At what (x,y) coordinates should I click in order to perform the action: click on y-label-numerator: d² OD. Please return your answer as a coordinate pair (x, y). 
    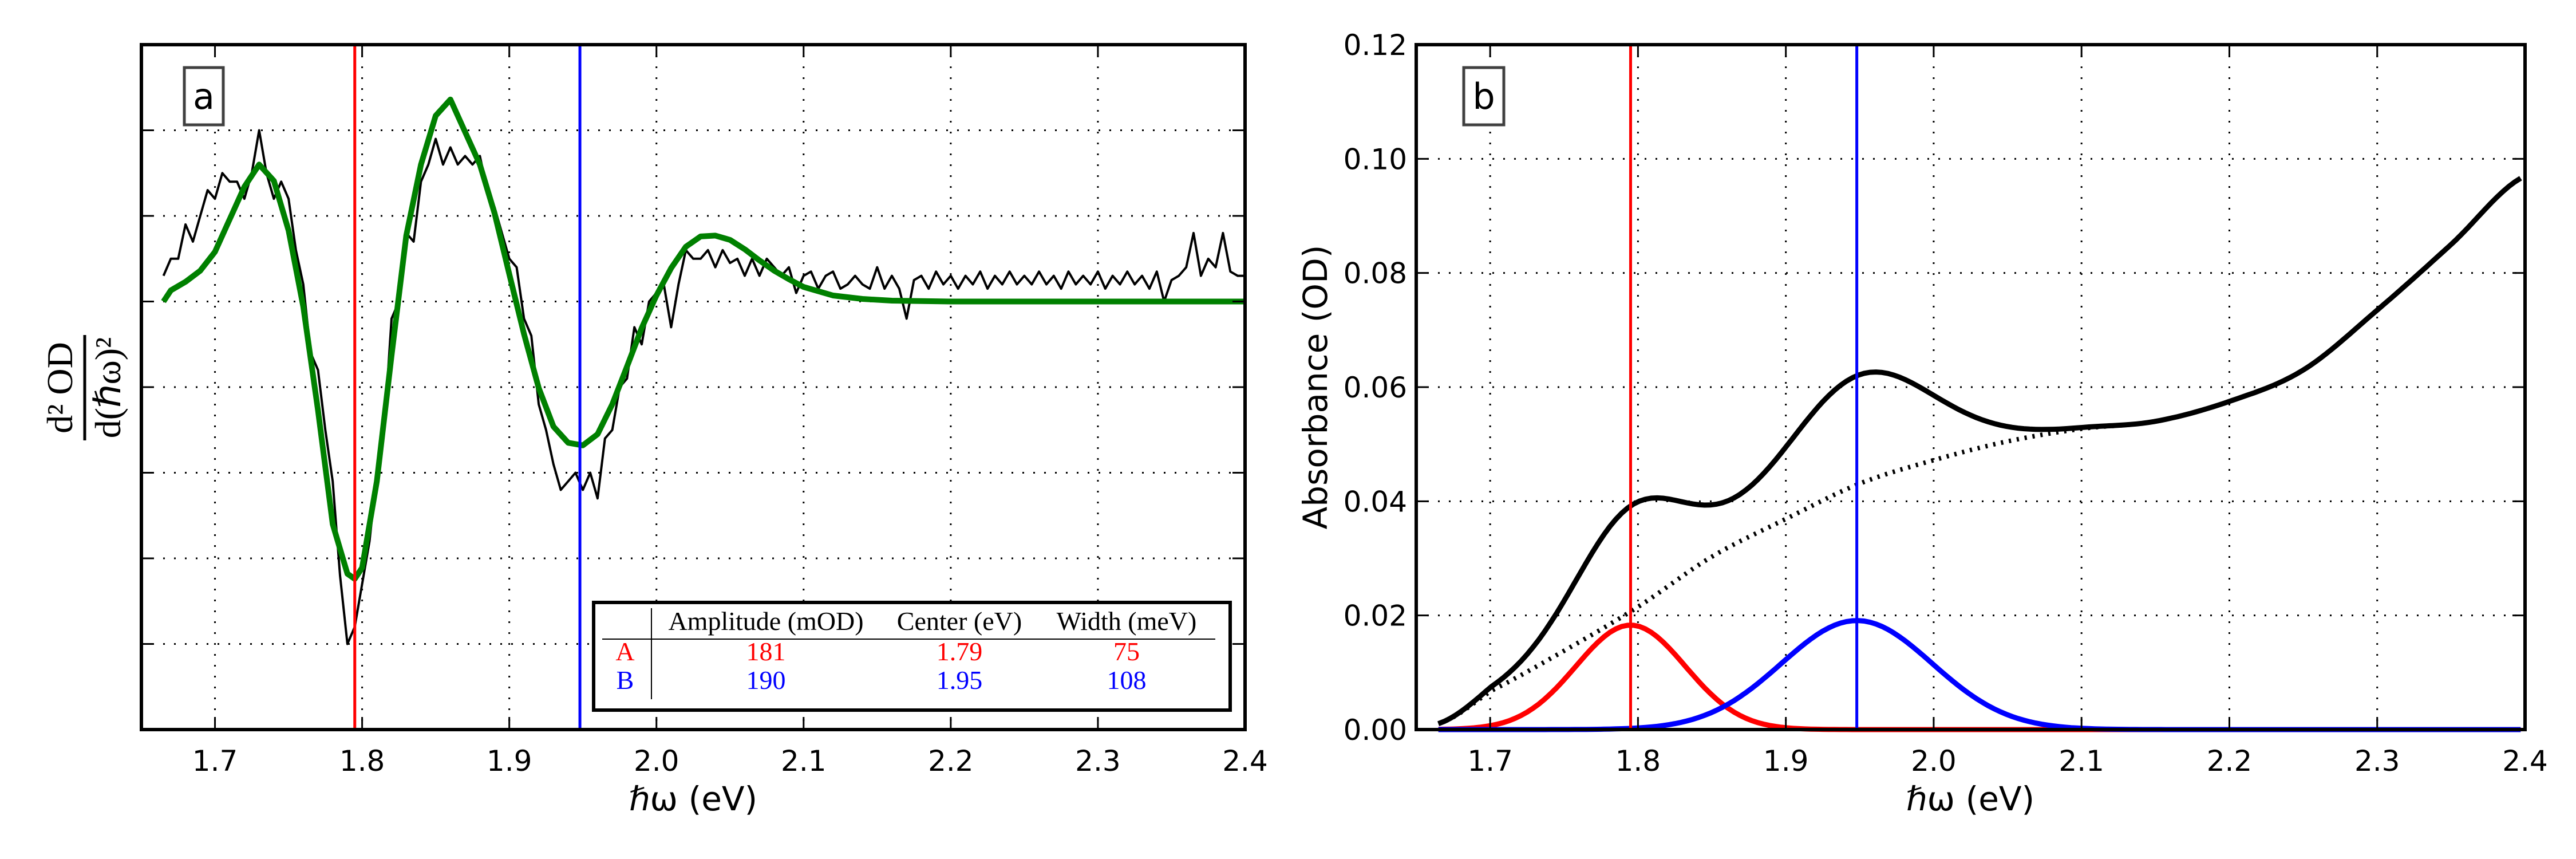
    Looking at the image, I should click on (59, 388).